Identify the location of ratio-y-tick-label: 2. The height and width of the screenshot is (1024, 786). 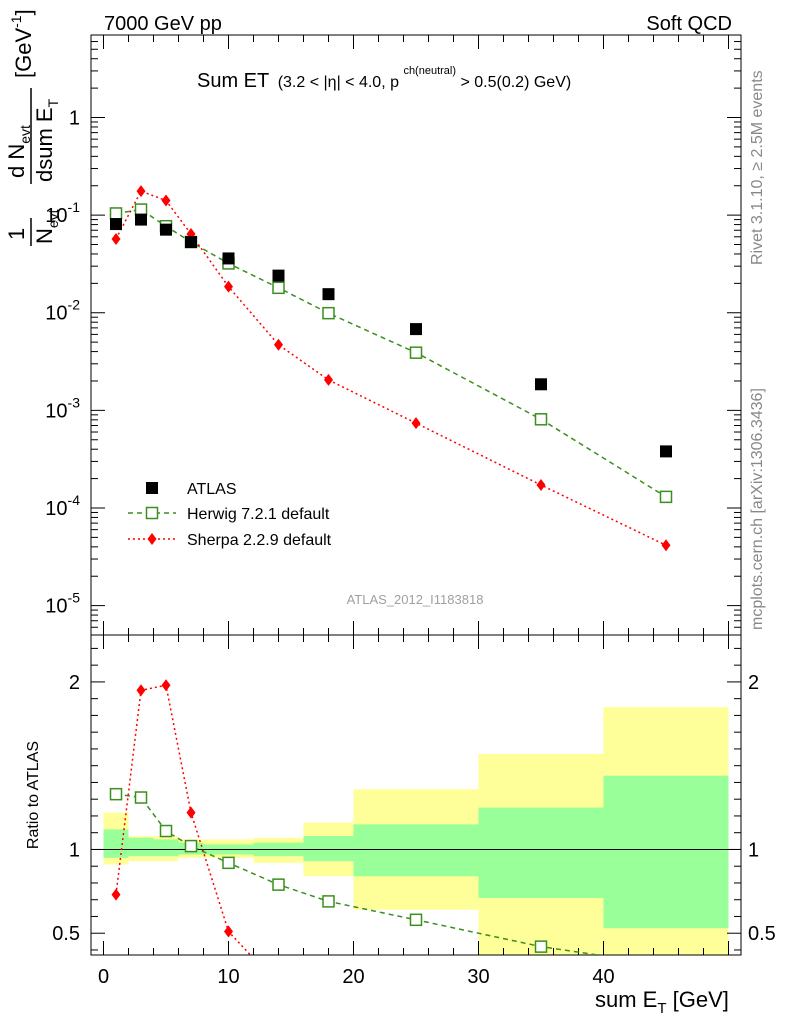
(74, 683).